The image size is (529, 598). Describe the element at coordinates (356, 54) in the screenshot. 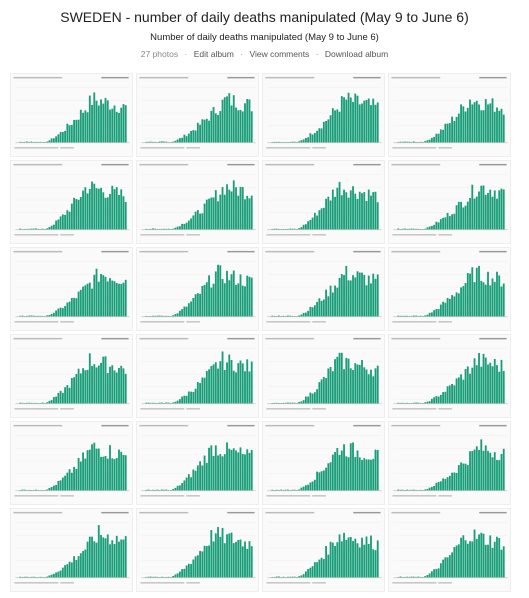

I see `download-album-link: Download album` at that location.